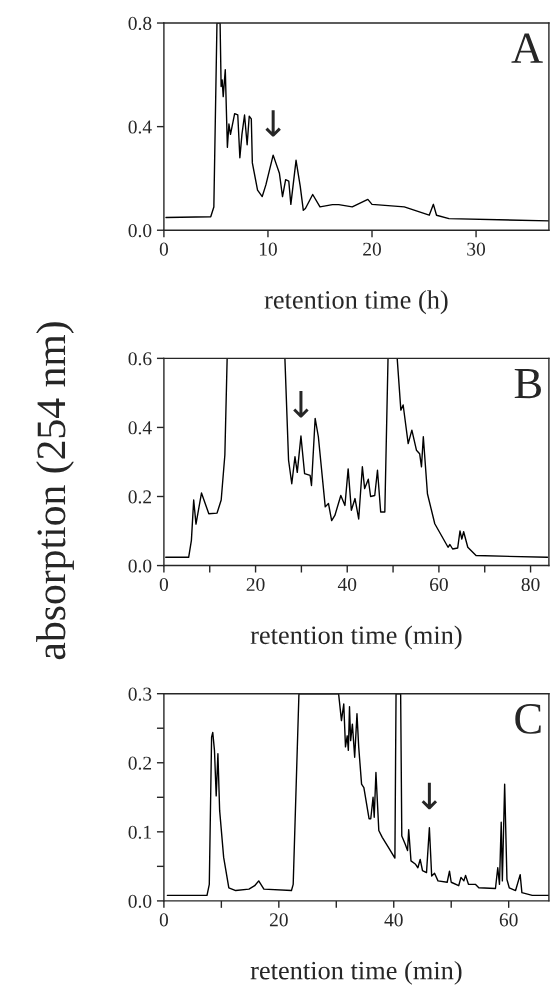  Describe the element at coordinates (476, 249) in the screenshot. I see `x-tick-label: 30` at that location.